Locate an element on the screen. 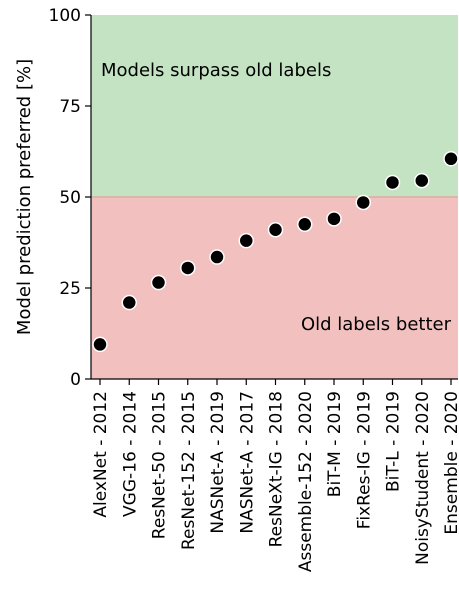 The width and height of the screenshot is (459, 597). x-tick-label: Assemble-152 - 2020 is located at coordinates (306, 481).